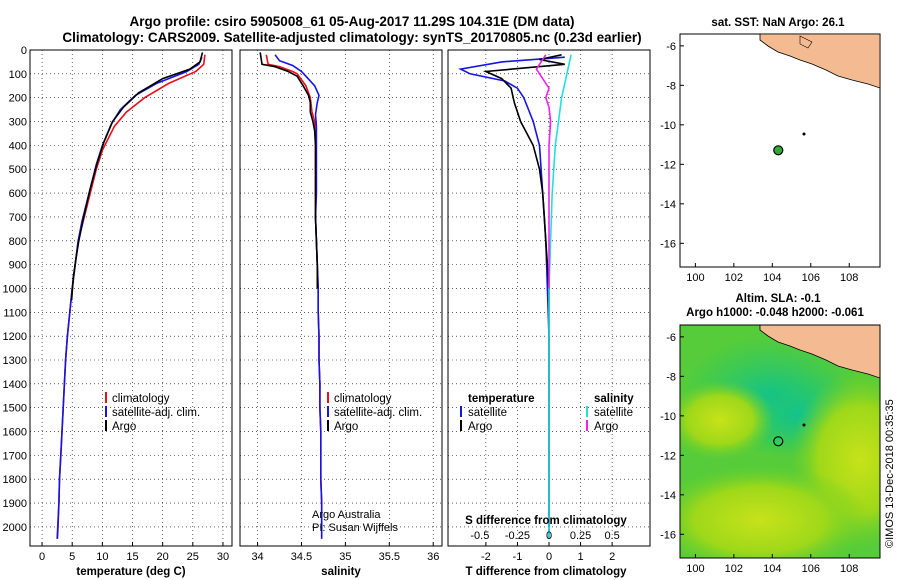  Describe the element at coordinates (389, 557) in the screenshot. I see `x-tick-label: 35.5` at that location.